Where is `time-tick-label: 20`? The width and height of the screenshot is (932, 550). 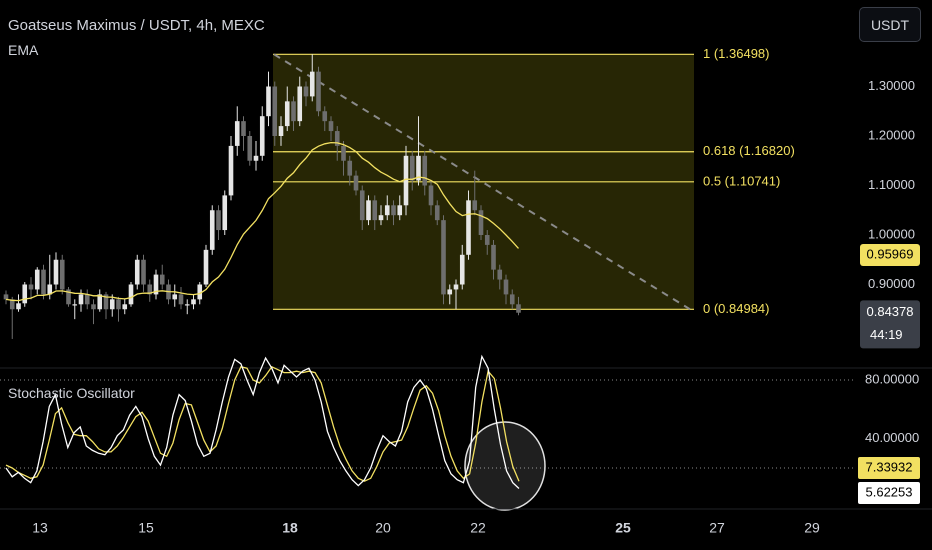 time-tick-label: 20 is located at coordinates (383, 528).